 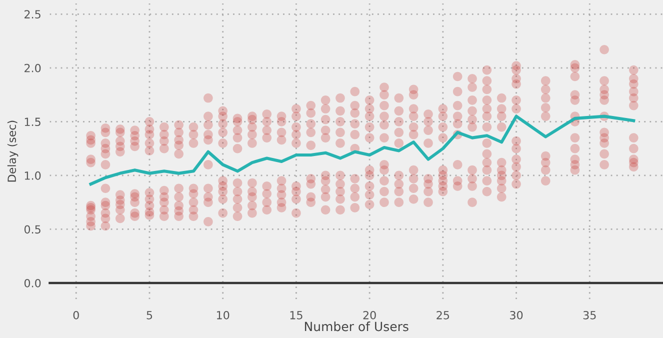 What do you see at coordinates (32, 122) in the screenshot?
I see `y-tick-label: 1.5` at bounding box center [32, 122].